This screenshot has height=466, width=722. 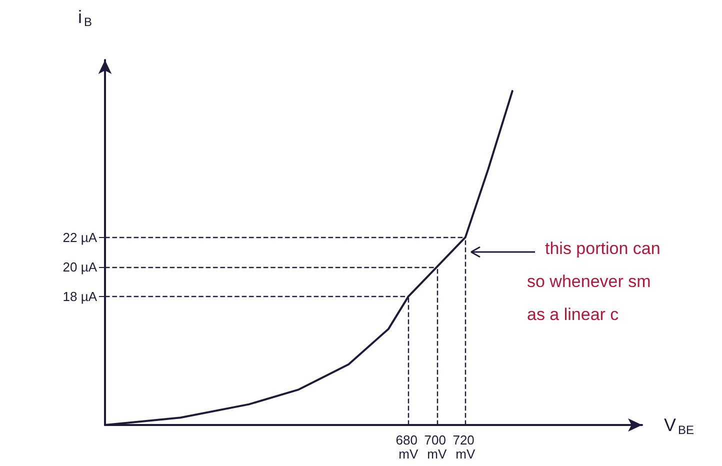 I want to click on annotation: as a linear c, so click(x=573, y=314).